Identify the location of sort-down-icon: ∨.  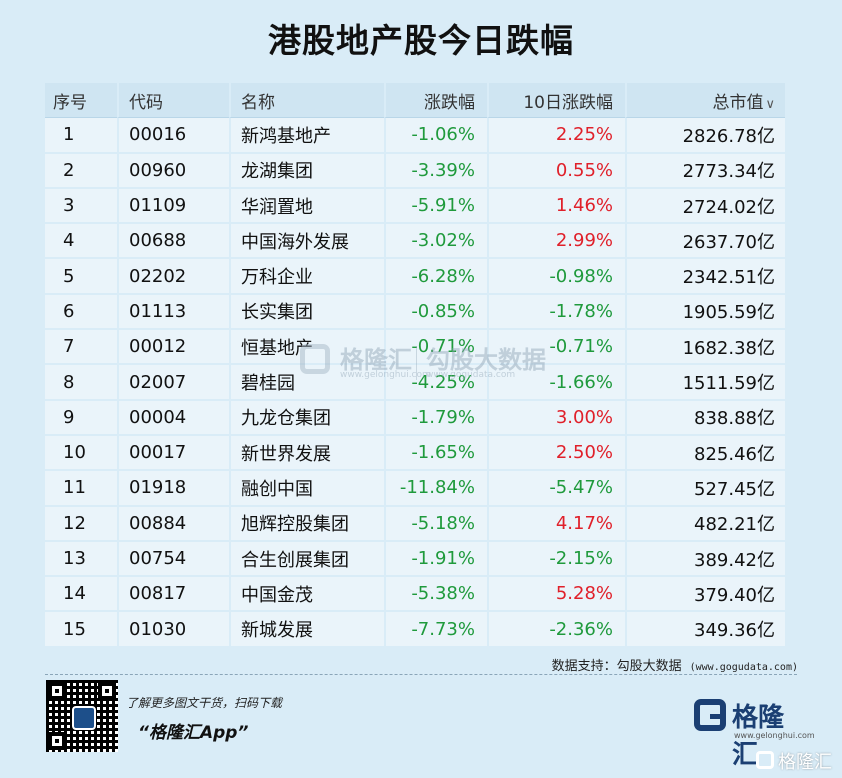
(770, 104).